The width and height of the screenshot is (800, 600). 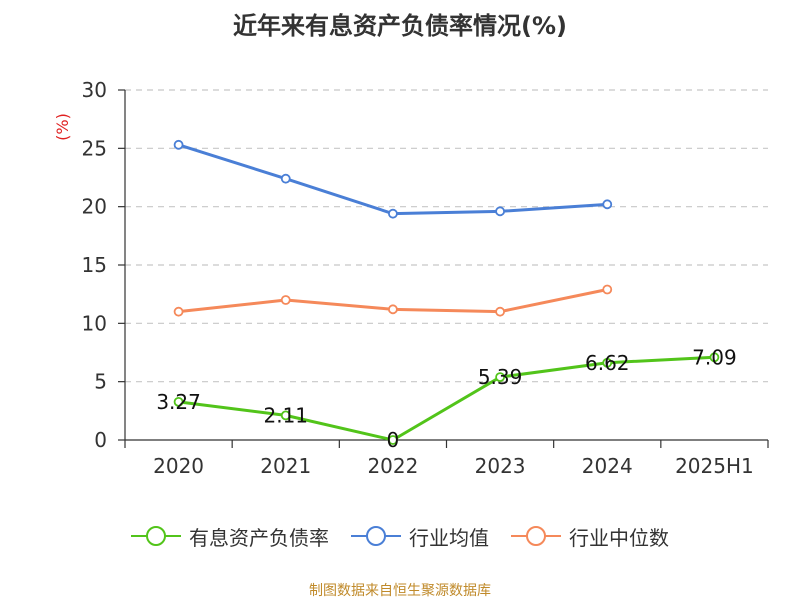 I want to click on legend-item-industry-average: 行业均值, so click(x=420, y=536).